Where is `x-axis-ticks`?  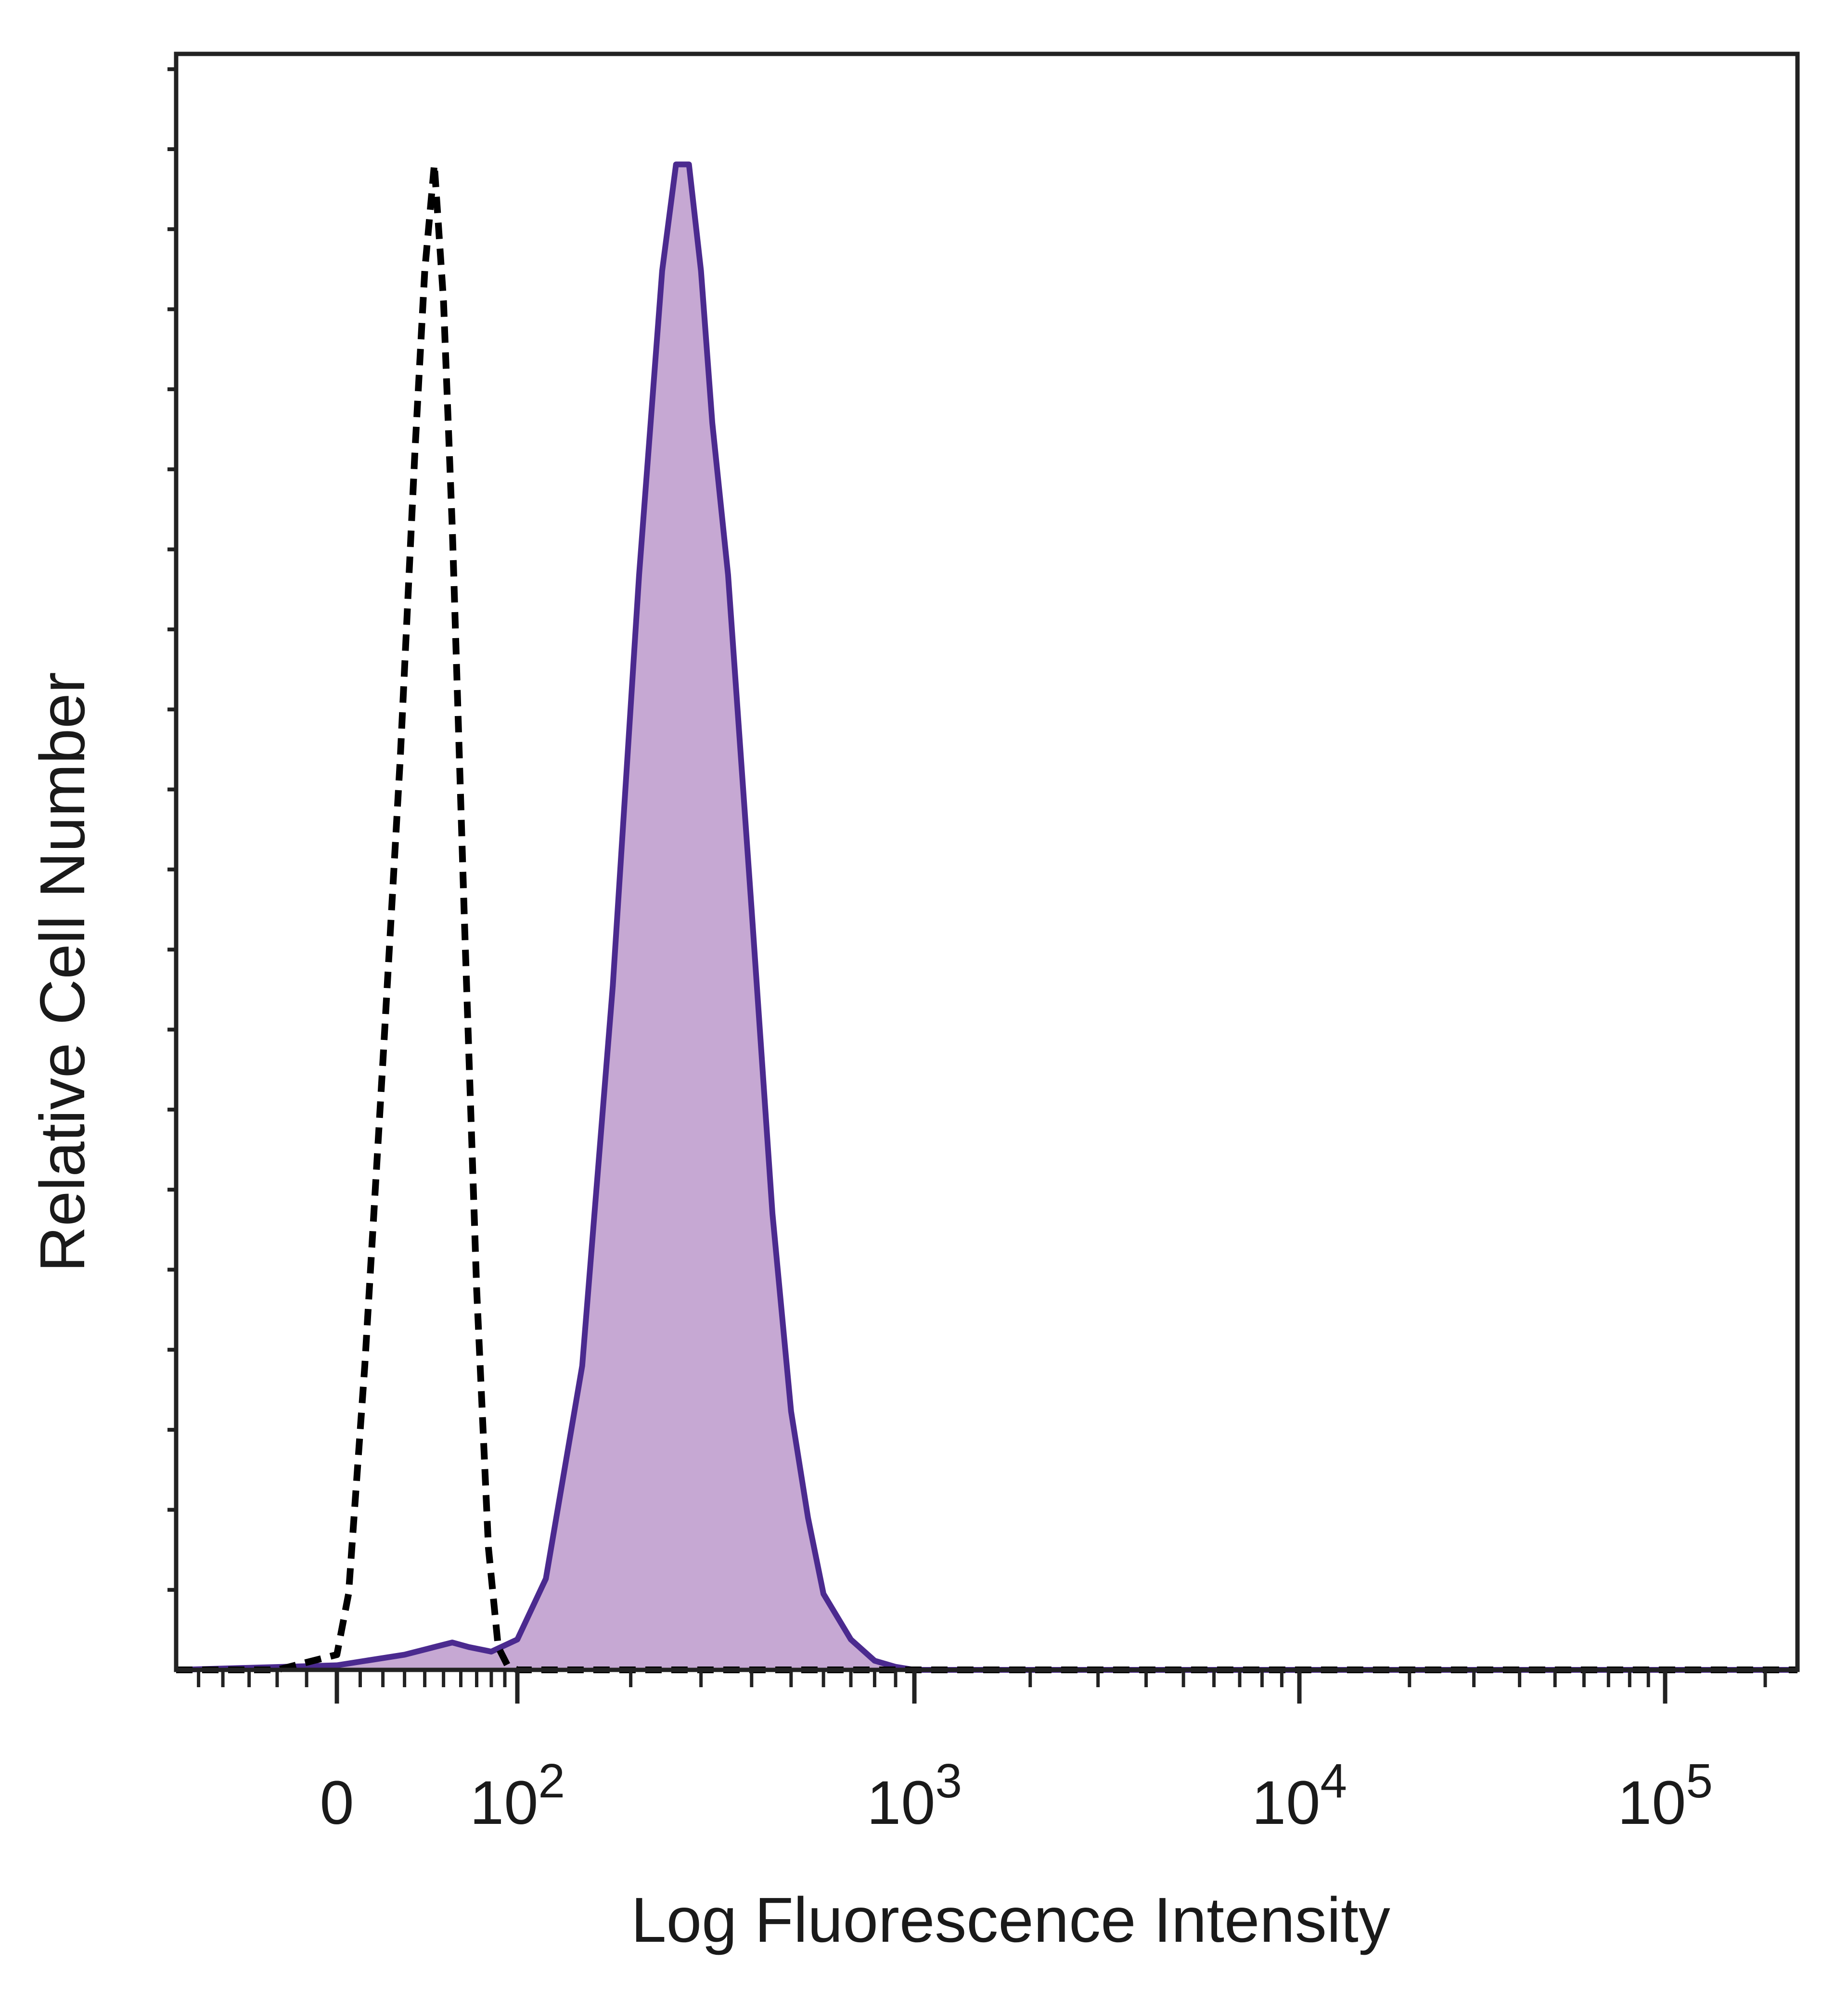 x-axis-ticks is located at coordinates (982, 1687).